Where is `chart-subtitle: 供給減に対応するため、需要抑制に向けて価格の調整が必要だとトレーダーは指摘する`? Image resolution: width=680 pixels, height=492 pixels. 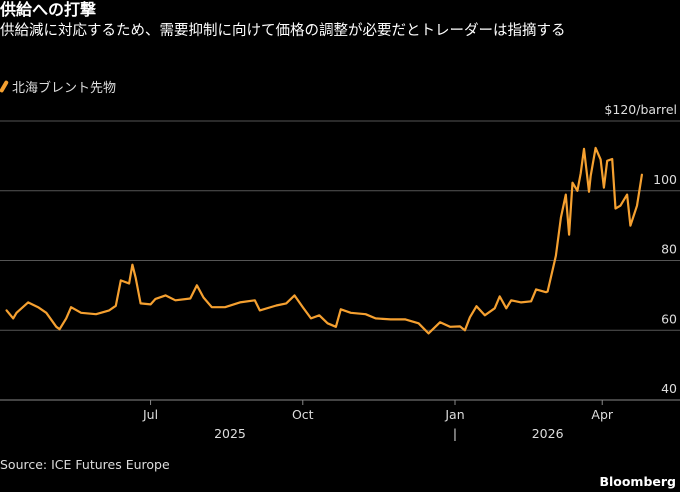
chart-subtitle: 供給減に対応するため、需要抑制に向けて価格の調整が必要だとトレーダーは指摘する is located at coordinates (283, 31).